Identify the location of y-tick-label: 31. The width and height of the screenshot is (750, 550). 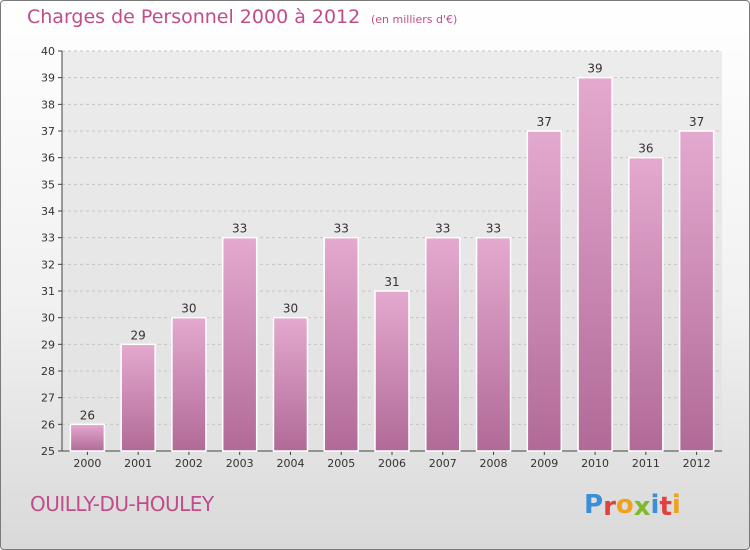
(48, 291).